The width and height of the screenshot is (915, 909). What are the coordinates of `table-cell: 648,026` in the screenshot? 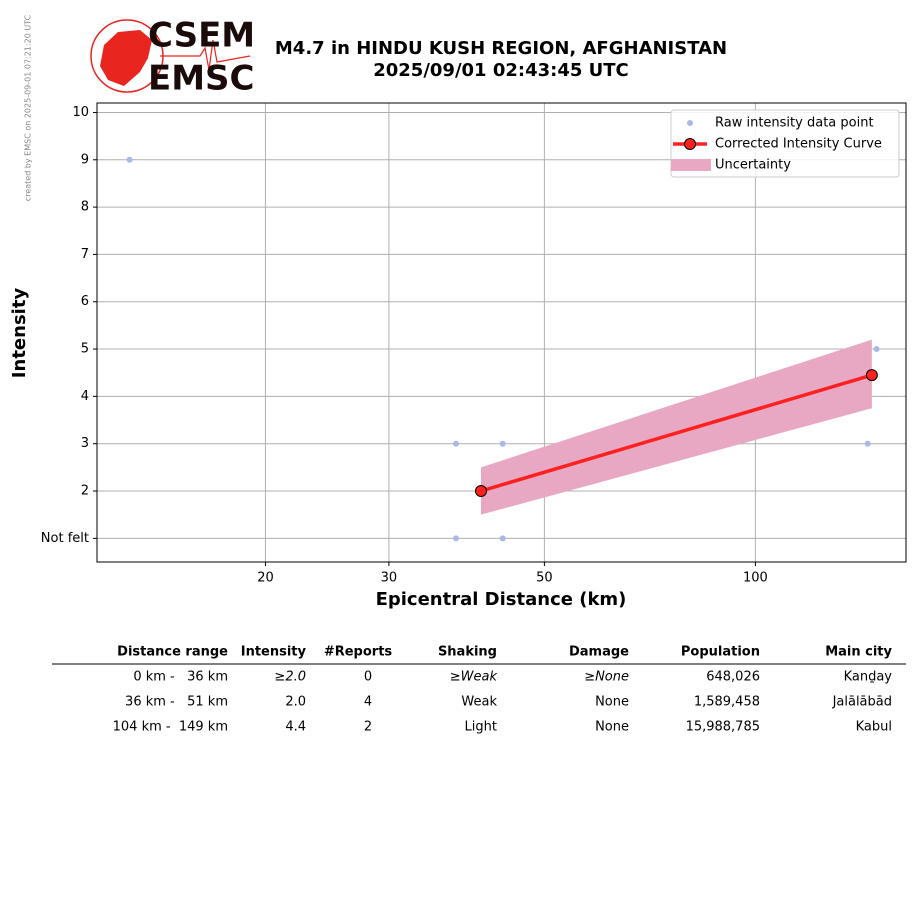 It's located at (733, 677).